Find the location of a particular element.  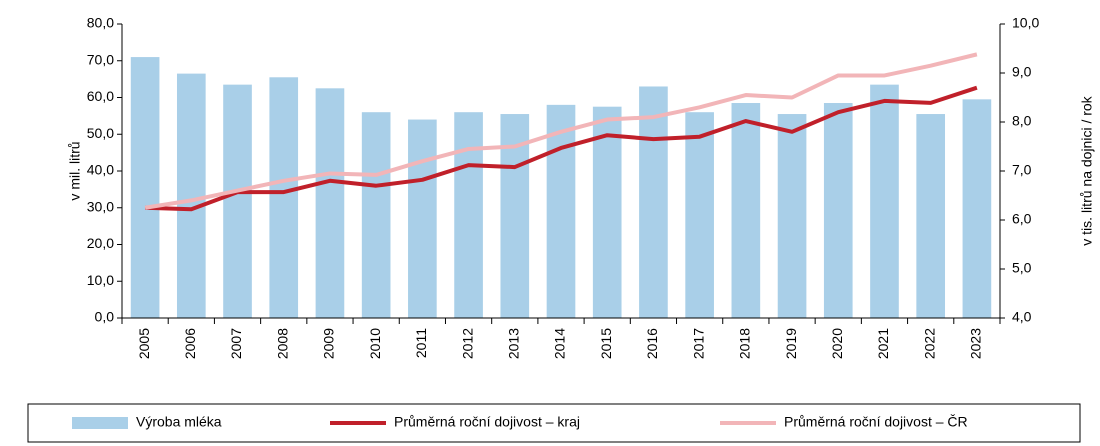

y-tick-label: 40,0 is located at coordinates (100, 170).